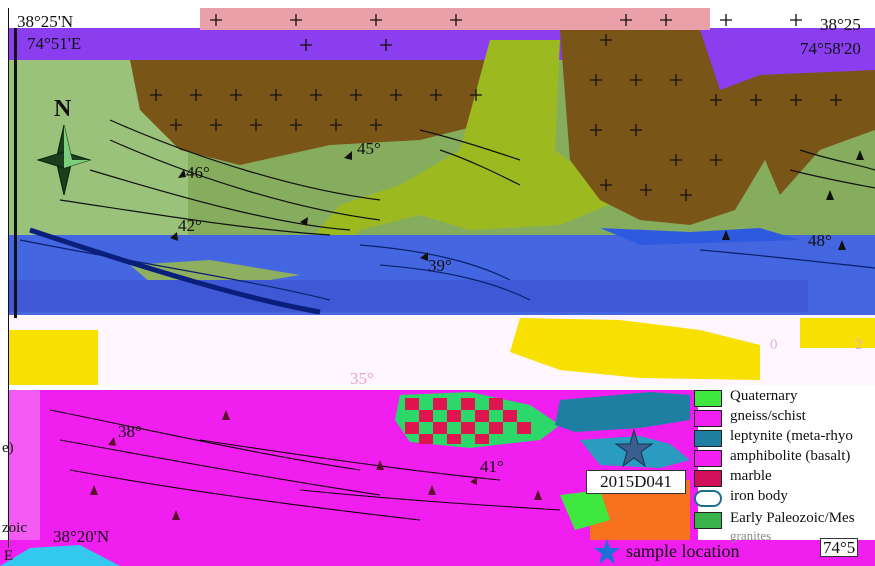  Describe the element at coordinates (198, 172) in the screenshot. I see `dip-label: 46°` at that location.